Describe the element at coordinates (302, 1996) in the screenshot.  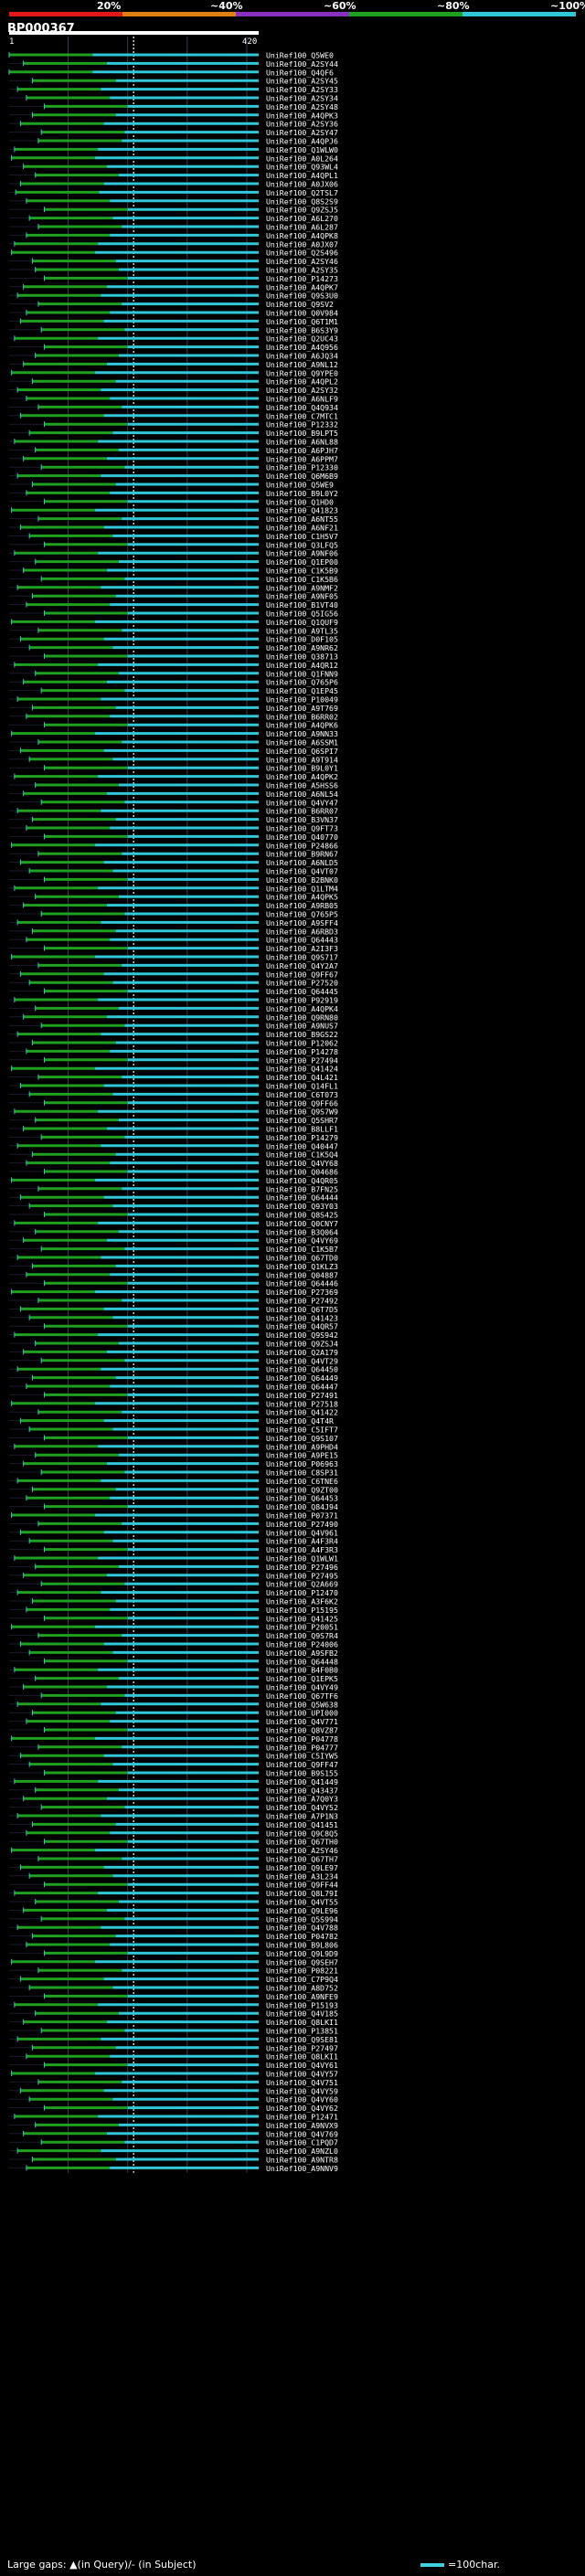
I see `hit-label: UniRef100_A9NFE9` at that location.